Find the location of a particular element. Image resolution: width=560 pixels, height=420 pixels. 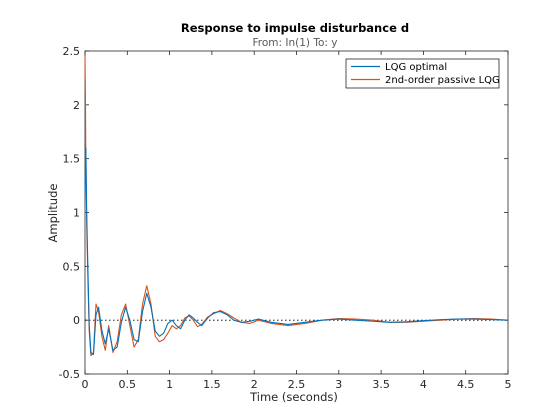

legend-label-passive-lqg: 2nd-order passive LQG is located at coordinates (442, 80).